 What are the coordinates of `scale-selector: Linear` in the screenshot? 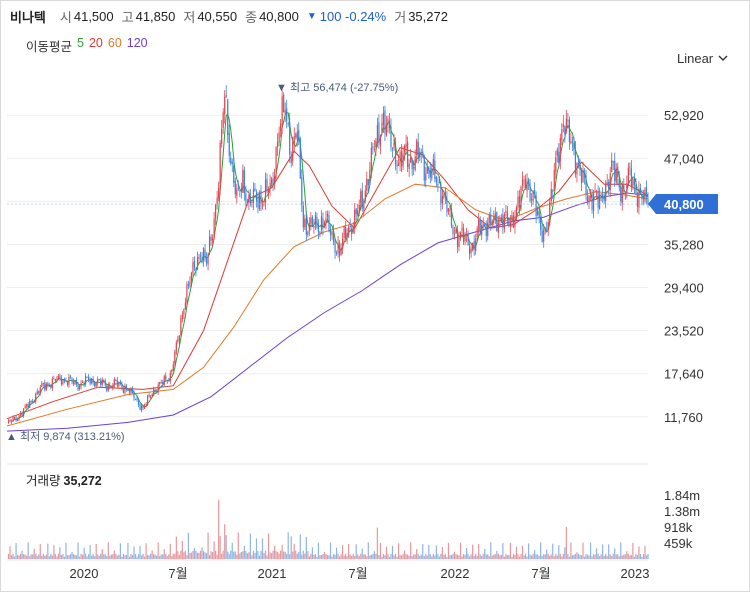 It's located at (702, 58).